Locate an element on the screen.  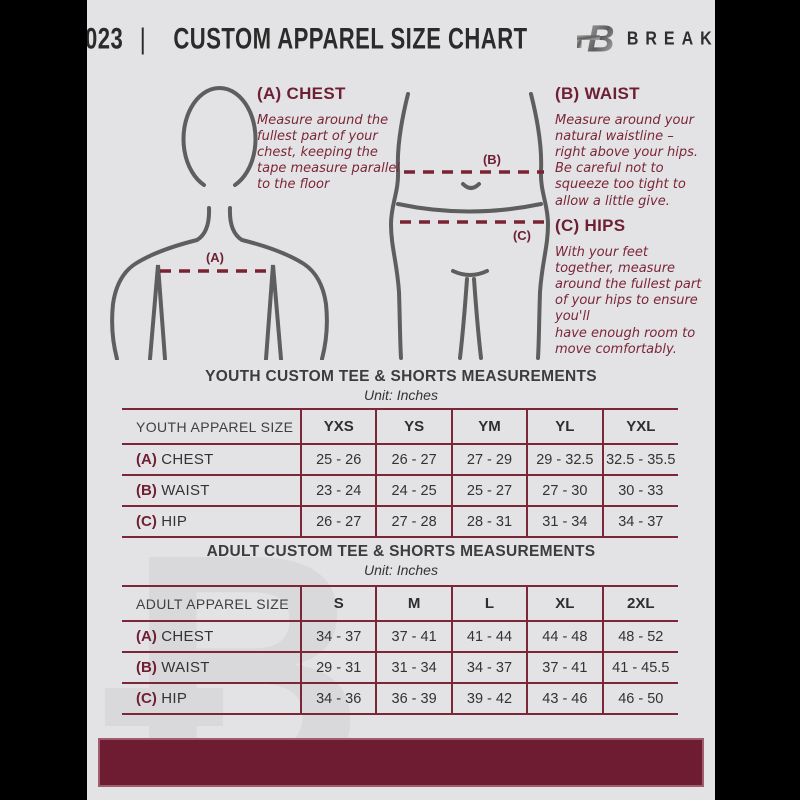
size-yxs-header: YXS is located at coordinates (338, 426).